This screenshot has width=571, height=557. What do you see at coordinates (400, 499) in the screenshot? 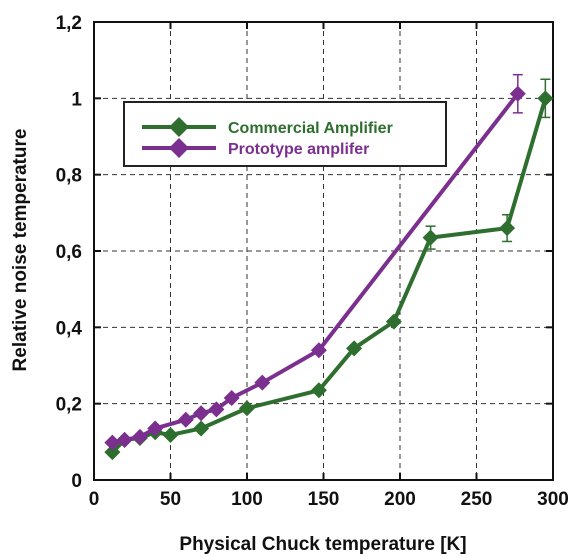
I see `x-tick-label: 200` at bounding box center [400, 499].